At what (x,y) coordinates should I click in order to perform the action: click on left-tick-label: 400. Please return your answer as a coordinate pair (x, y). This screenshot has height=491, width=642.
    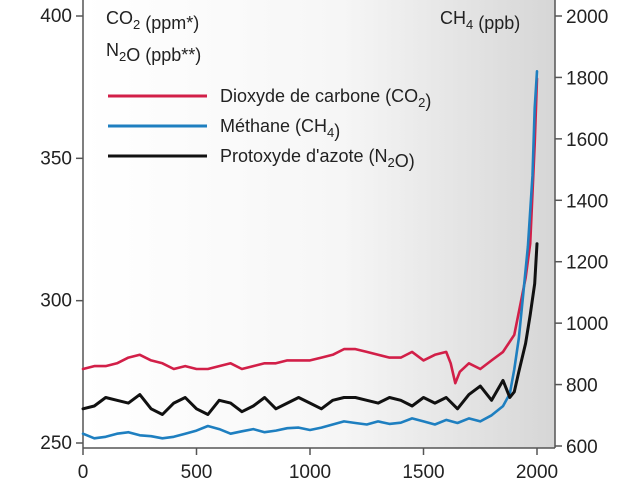
    Looking at the image, I should click on (56, 16).